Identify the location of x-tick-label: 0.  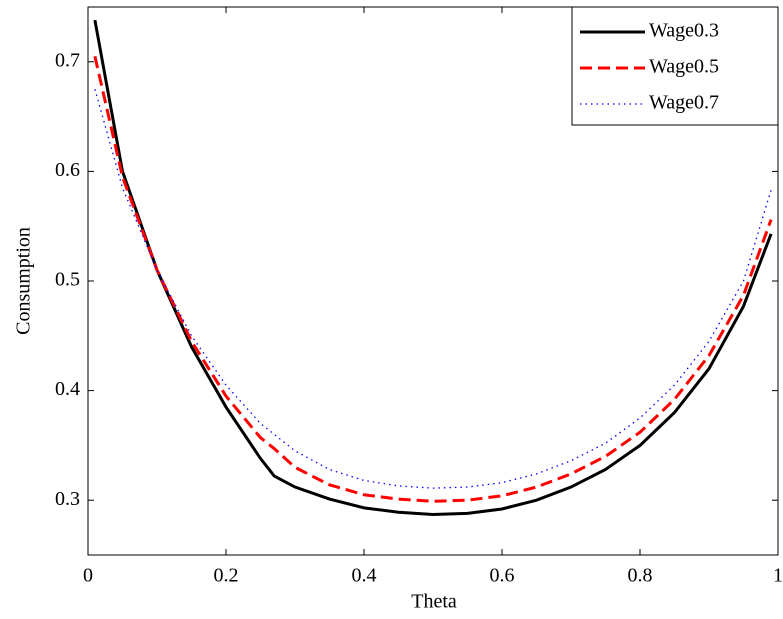
(88, 576).